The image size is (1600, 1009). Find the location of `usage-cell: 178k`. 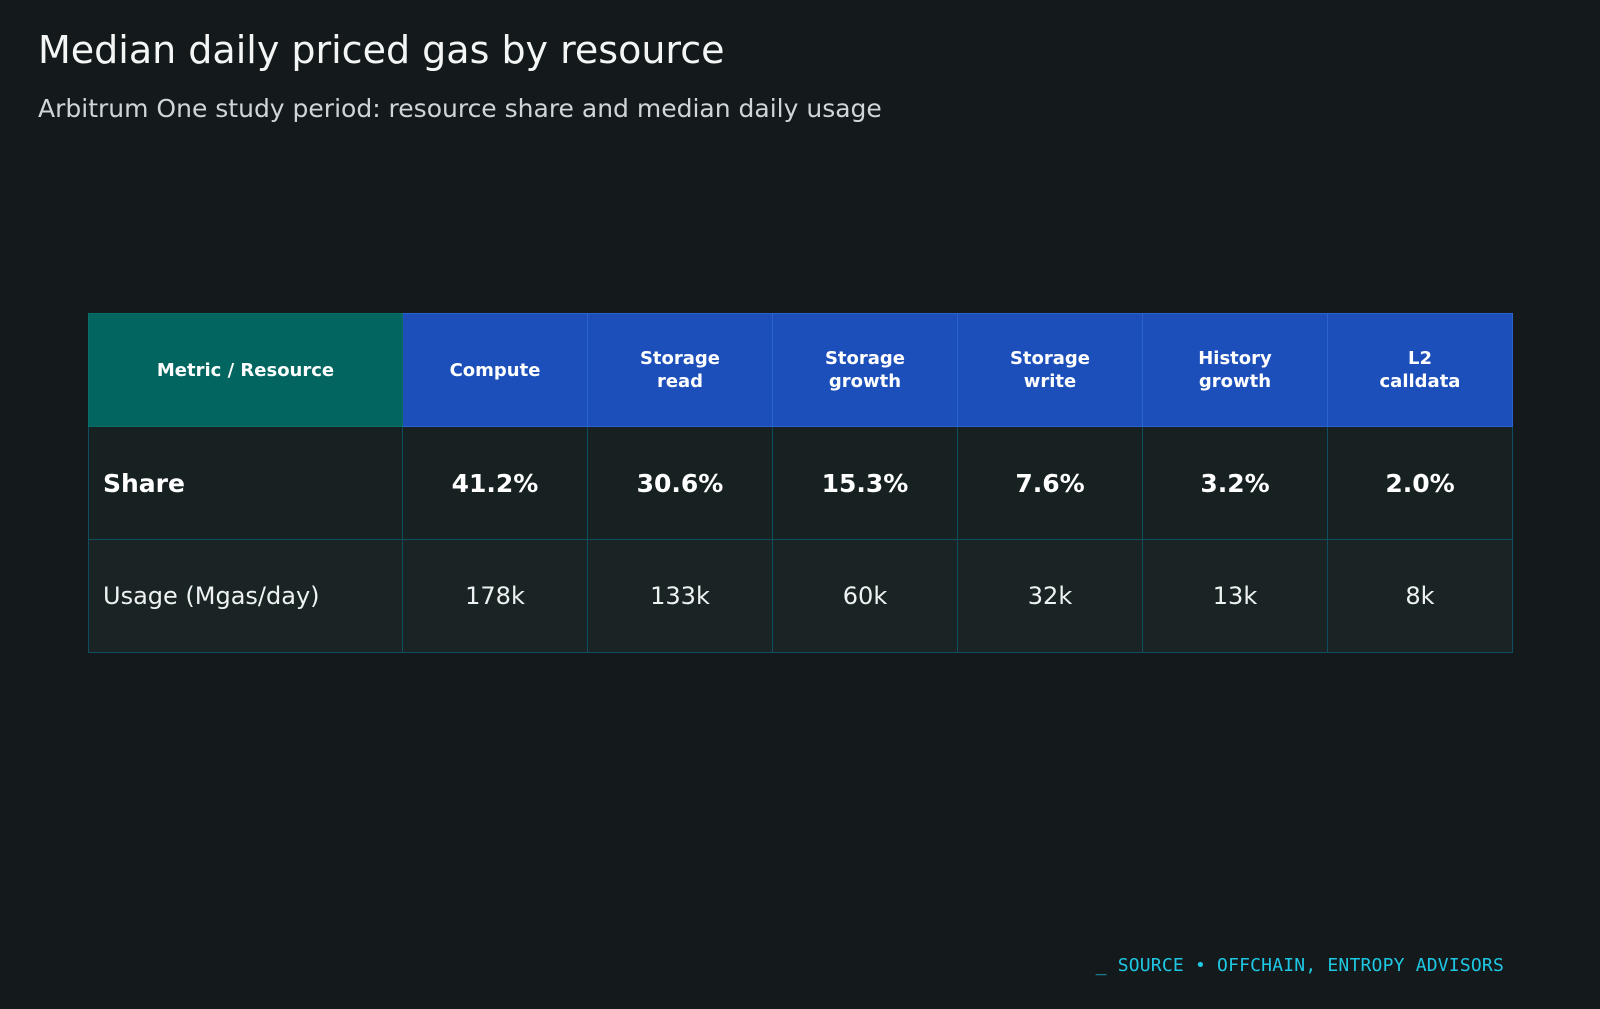

usage-cell: 178k is located at coordinates (495, 596).